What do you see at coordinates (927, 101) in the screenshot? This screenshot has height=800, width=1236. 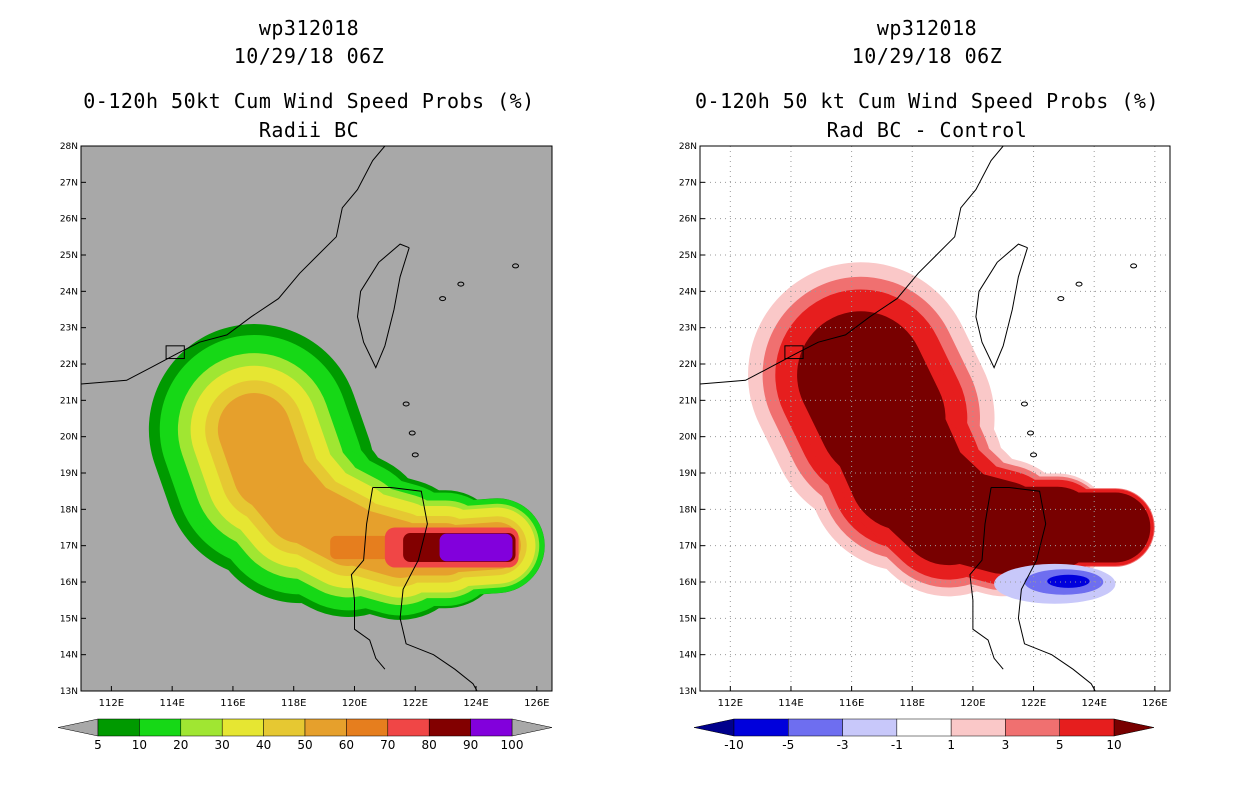 I see `chart-title: 0-120h 50 kt Cum Wind Speed Probs (%)` at bounding box center [927, 101].